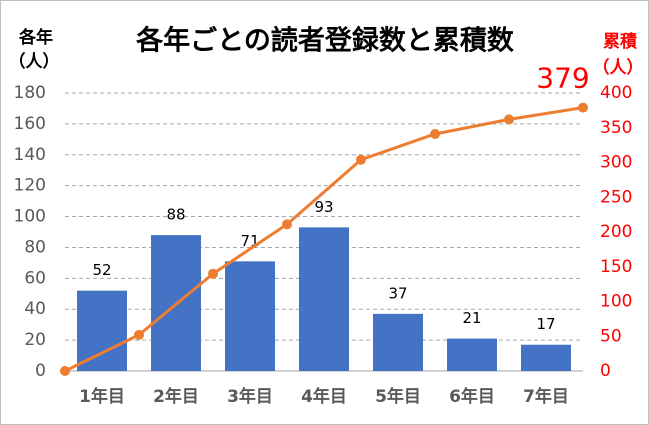  What do you see at coordinates (616, 128) in the screenshot?
I see `y2-tick-label: 350` at bounding box center [616, 128].